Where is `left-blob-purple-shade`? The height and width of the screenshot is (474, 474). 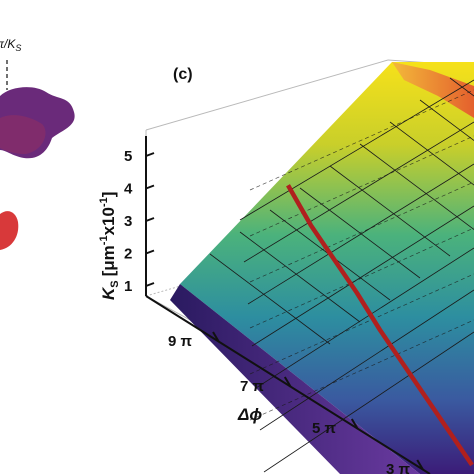
left-blob-purple-shade is located at coordinates (23, 134).